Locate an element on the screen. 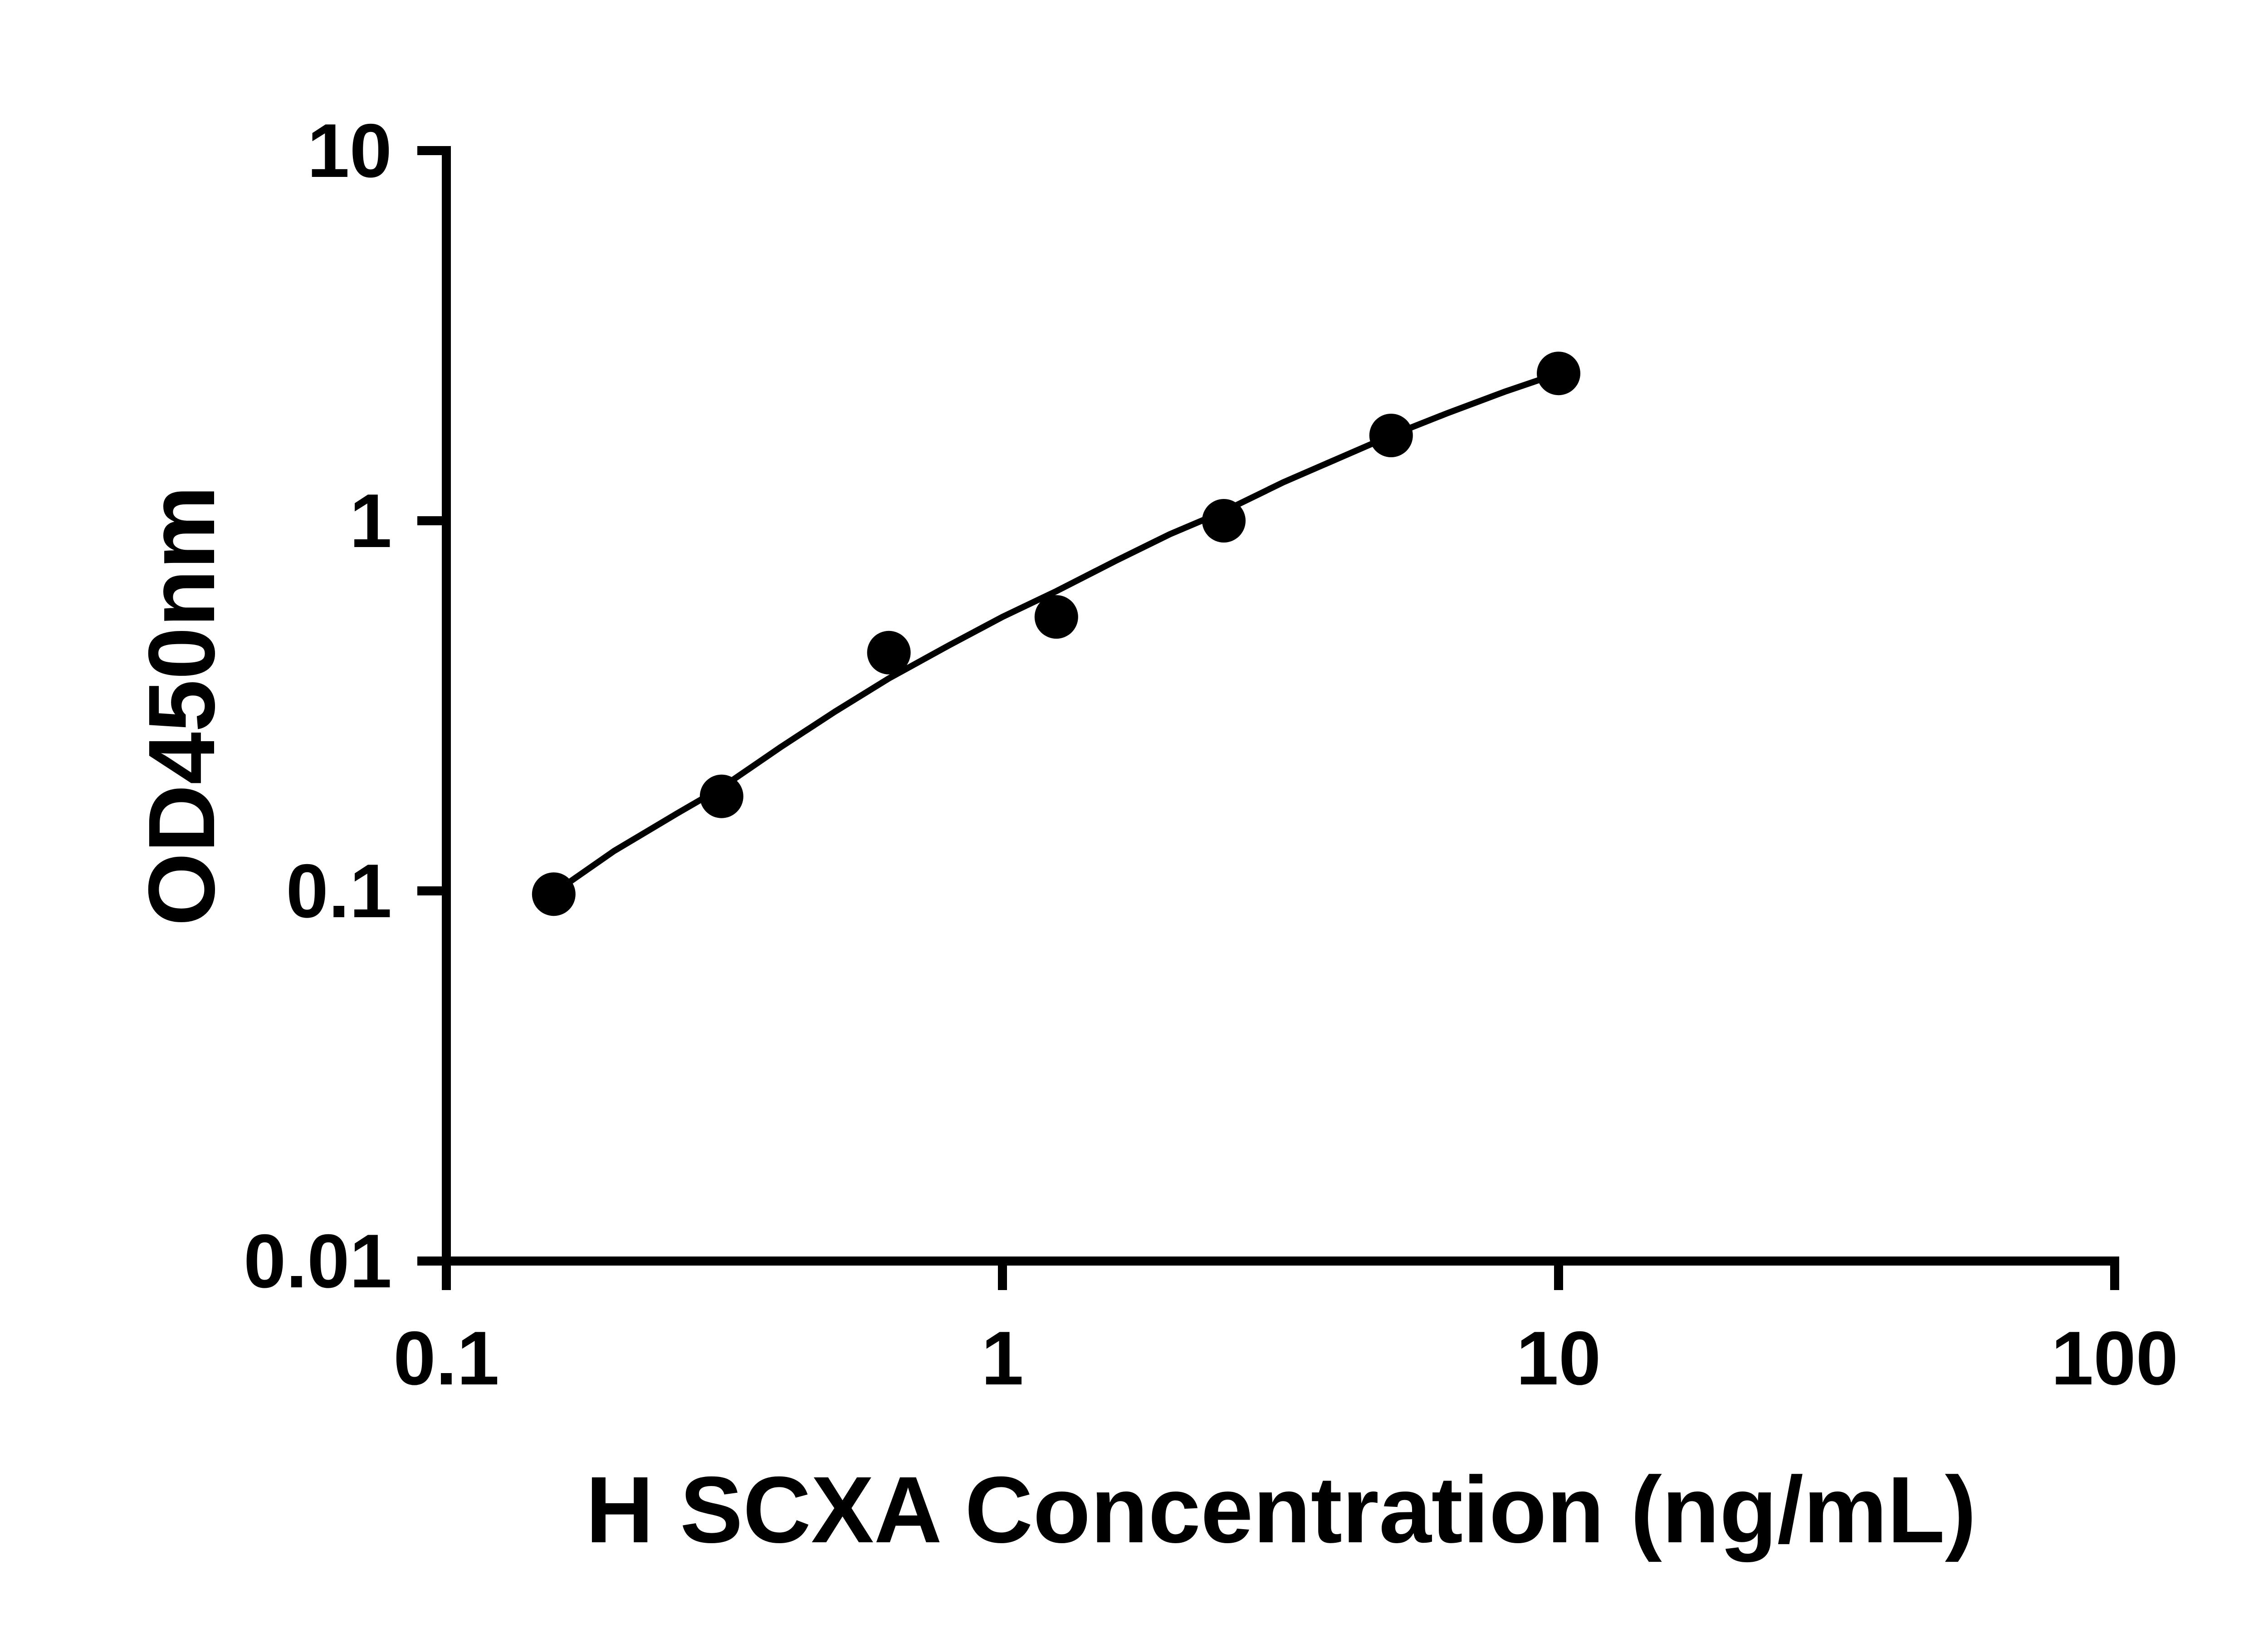 The width and height of the screenshot is (2268, 1633). y-axis-tick-label: 10 is located at coordinates (350, 150).